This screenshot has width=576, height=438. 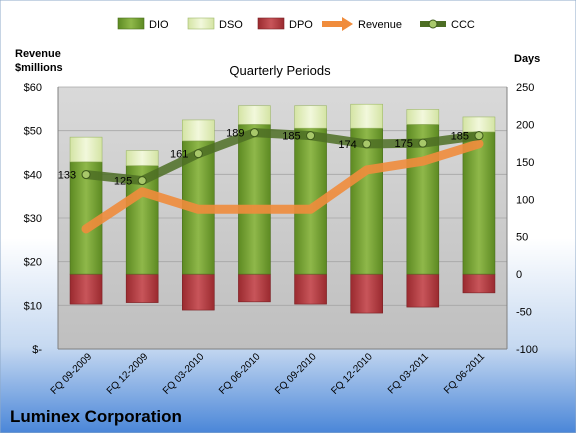 I want to click on ccc-data-label: 189, so click(x=235, y=134).